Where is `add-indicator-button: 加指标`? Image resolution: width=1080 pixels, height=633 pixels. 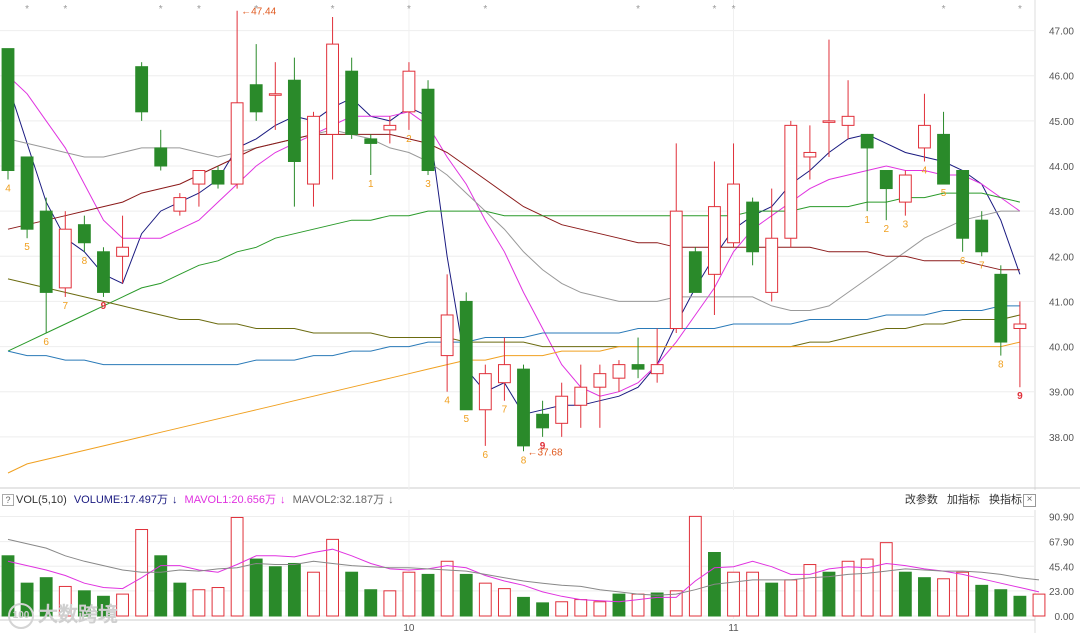
add-indicator-button: 加指标 is located at coordinates (963, 500).